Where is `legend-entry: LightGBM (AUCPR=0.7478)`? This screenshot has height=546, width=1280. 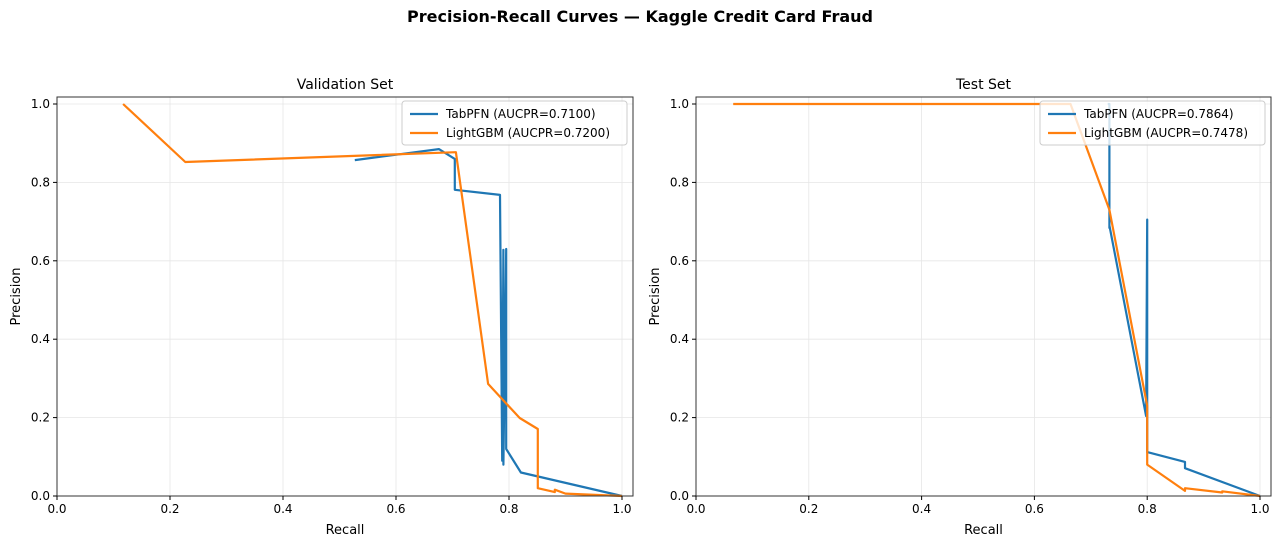
legend-entry: LightGBM (AUCPR=0.7478) is located at coordinates (1166, 133).